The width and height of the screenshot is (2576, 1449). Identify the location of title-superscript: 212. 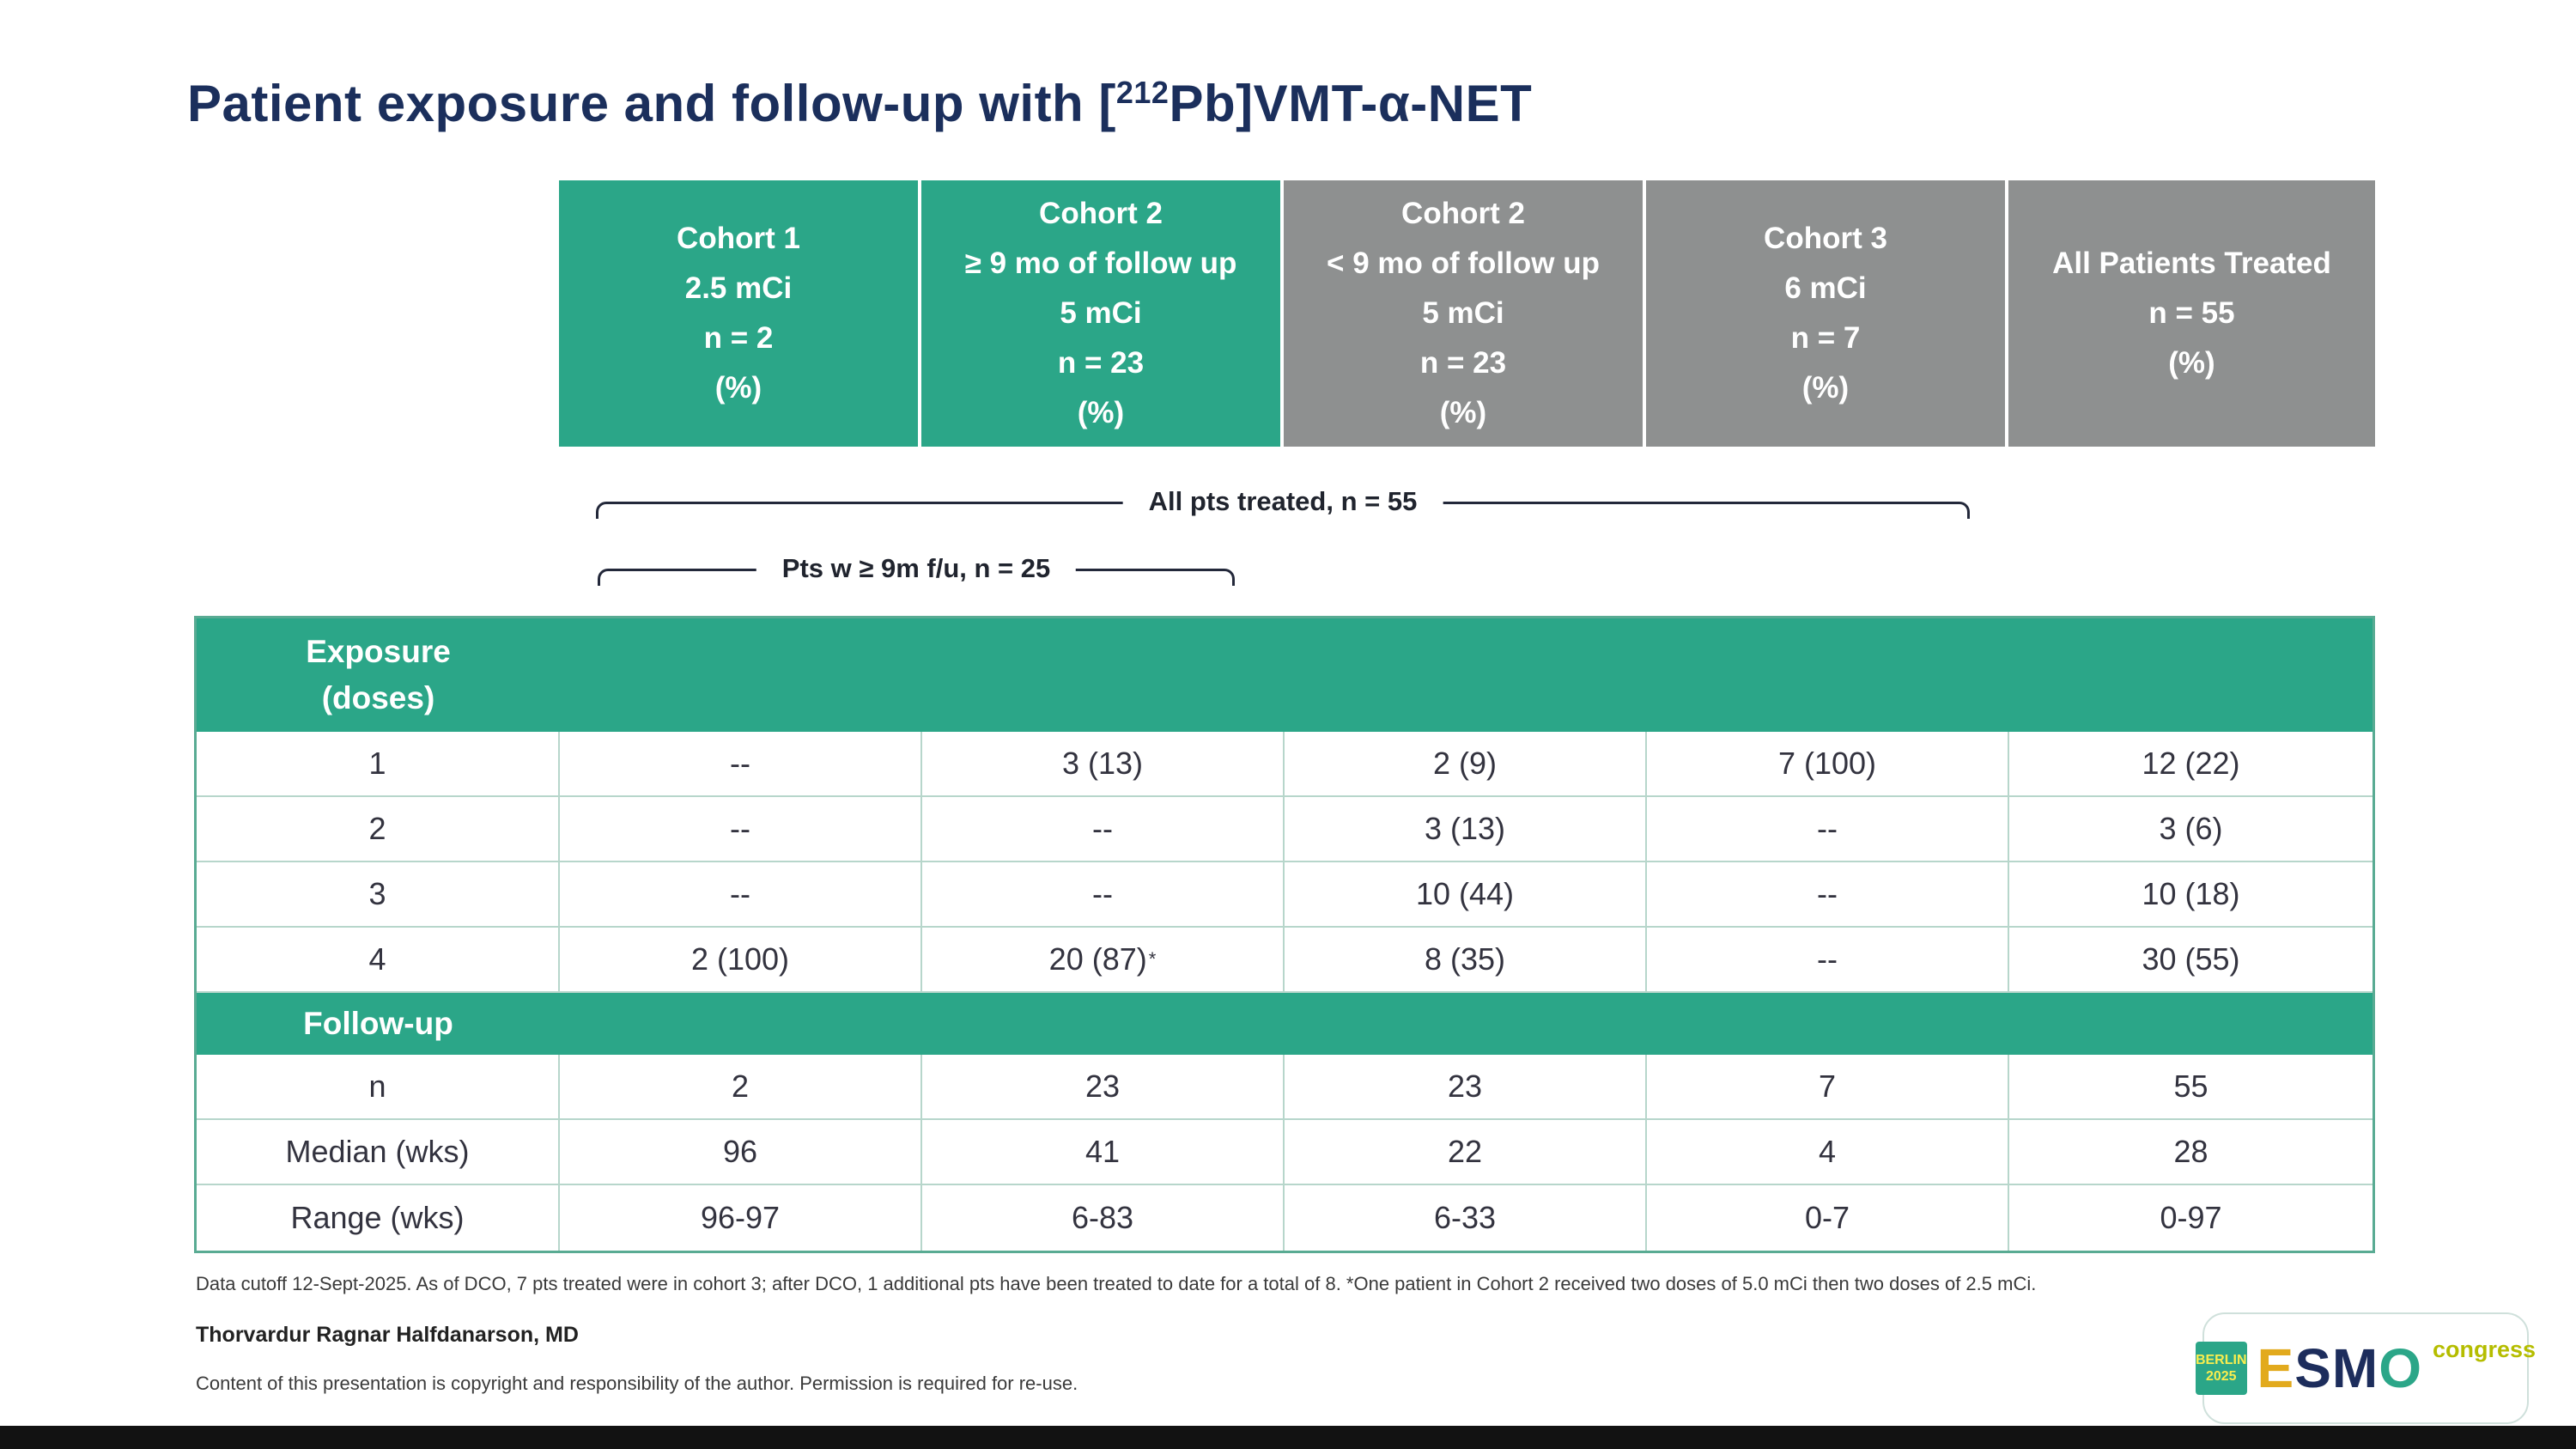
(1142, 92).